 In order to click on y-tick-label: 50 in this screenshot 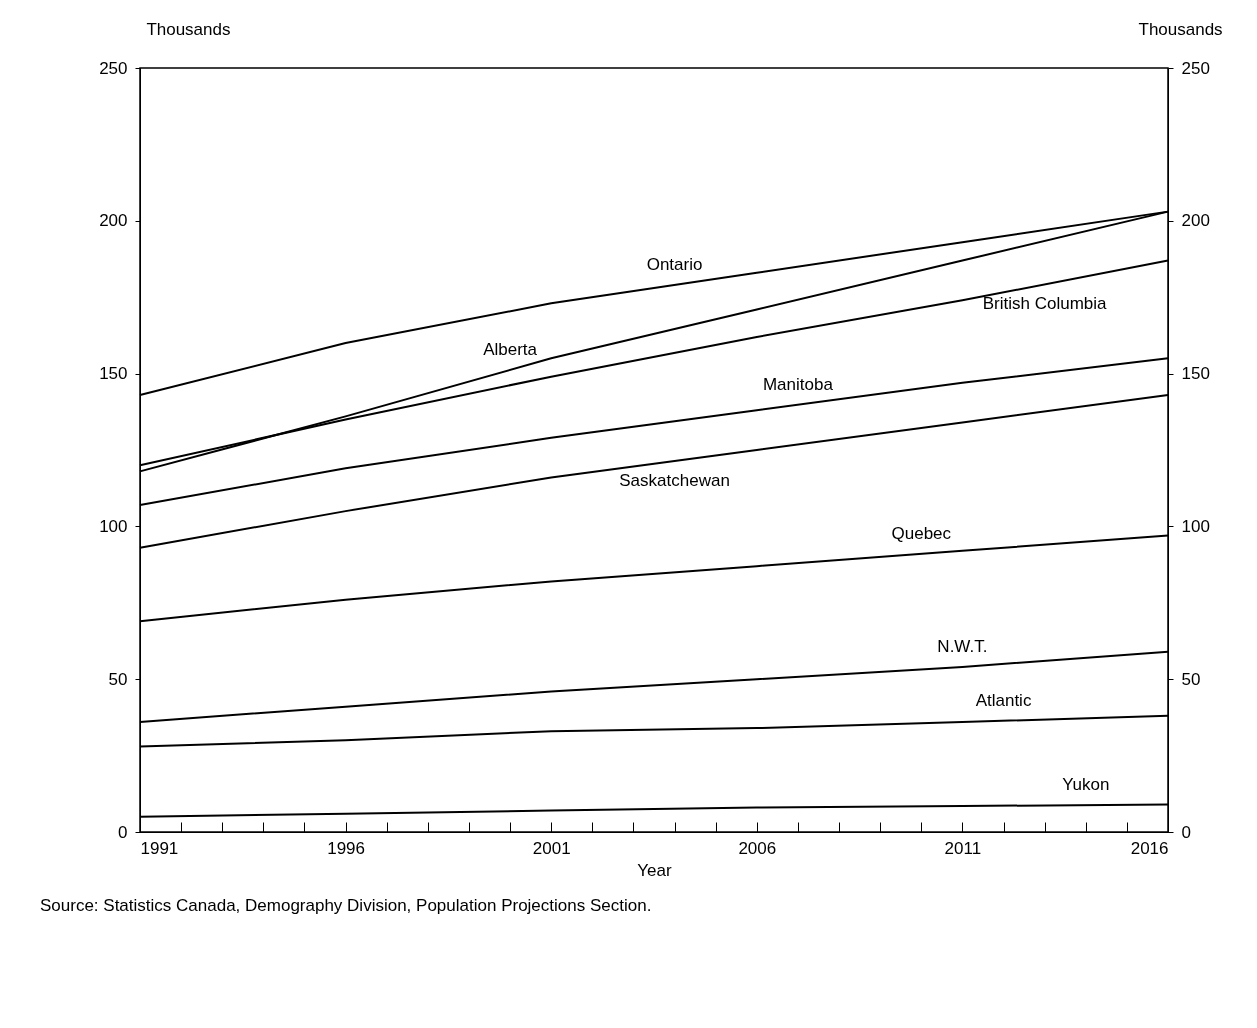, I will do `click(118, 679)`.